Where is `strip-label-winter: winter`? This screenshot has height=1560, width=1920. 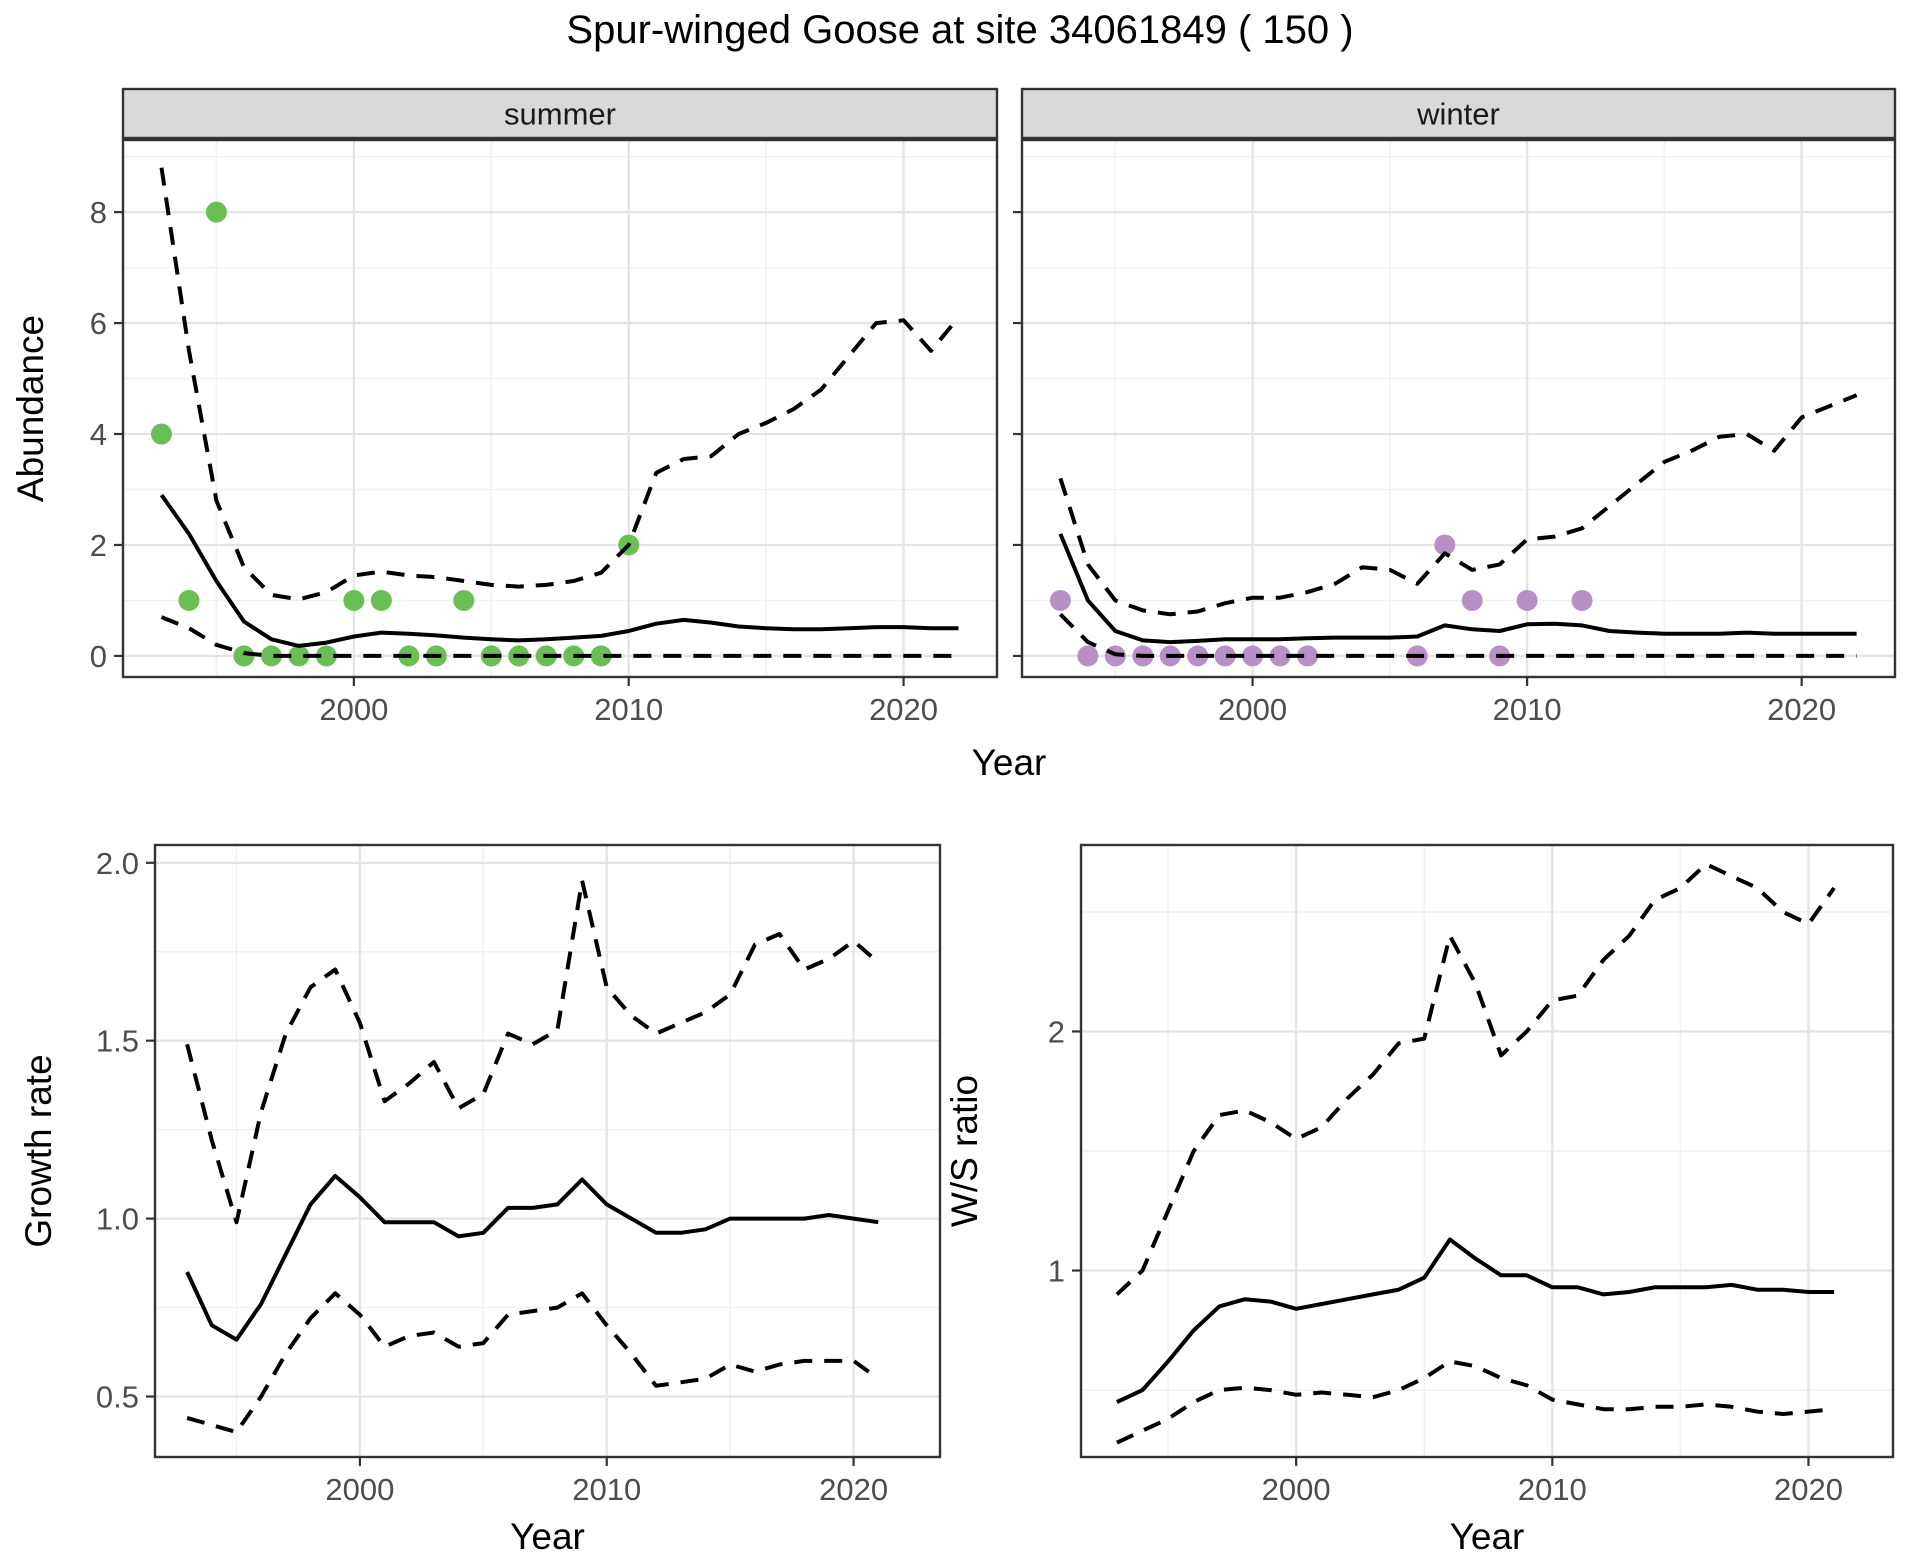 strip-label-winter: winter is located at coordinates (1458, 114).